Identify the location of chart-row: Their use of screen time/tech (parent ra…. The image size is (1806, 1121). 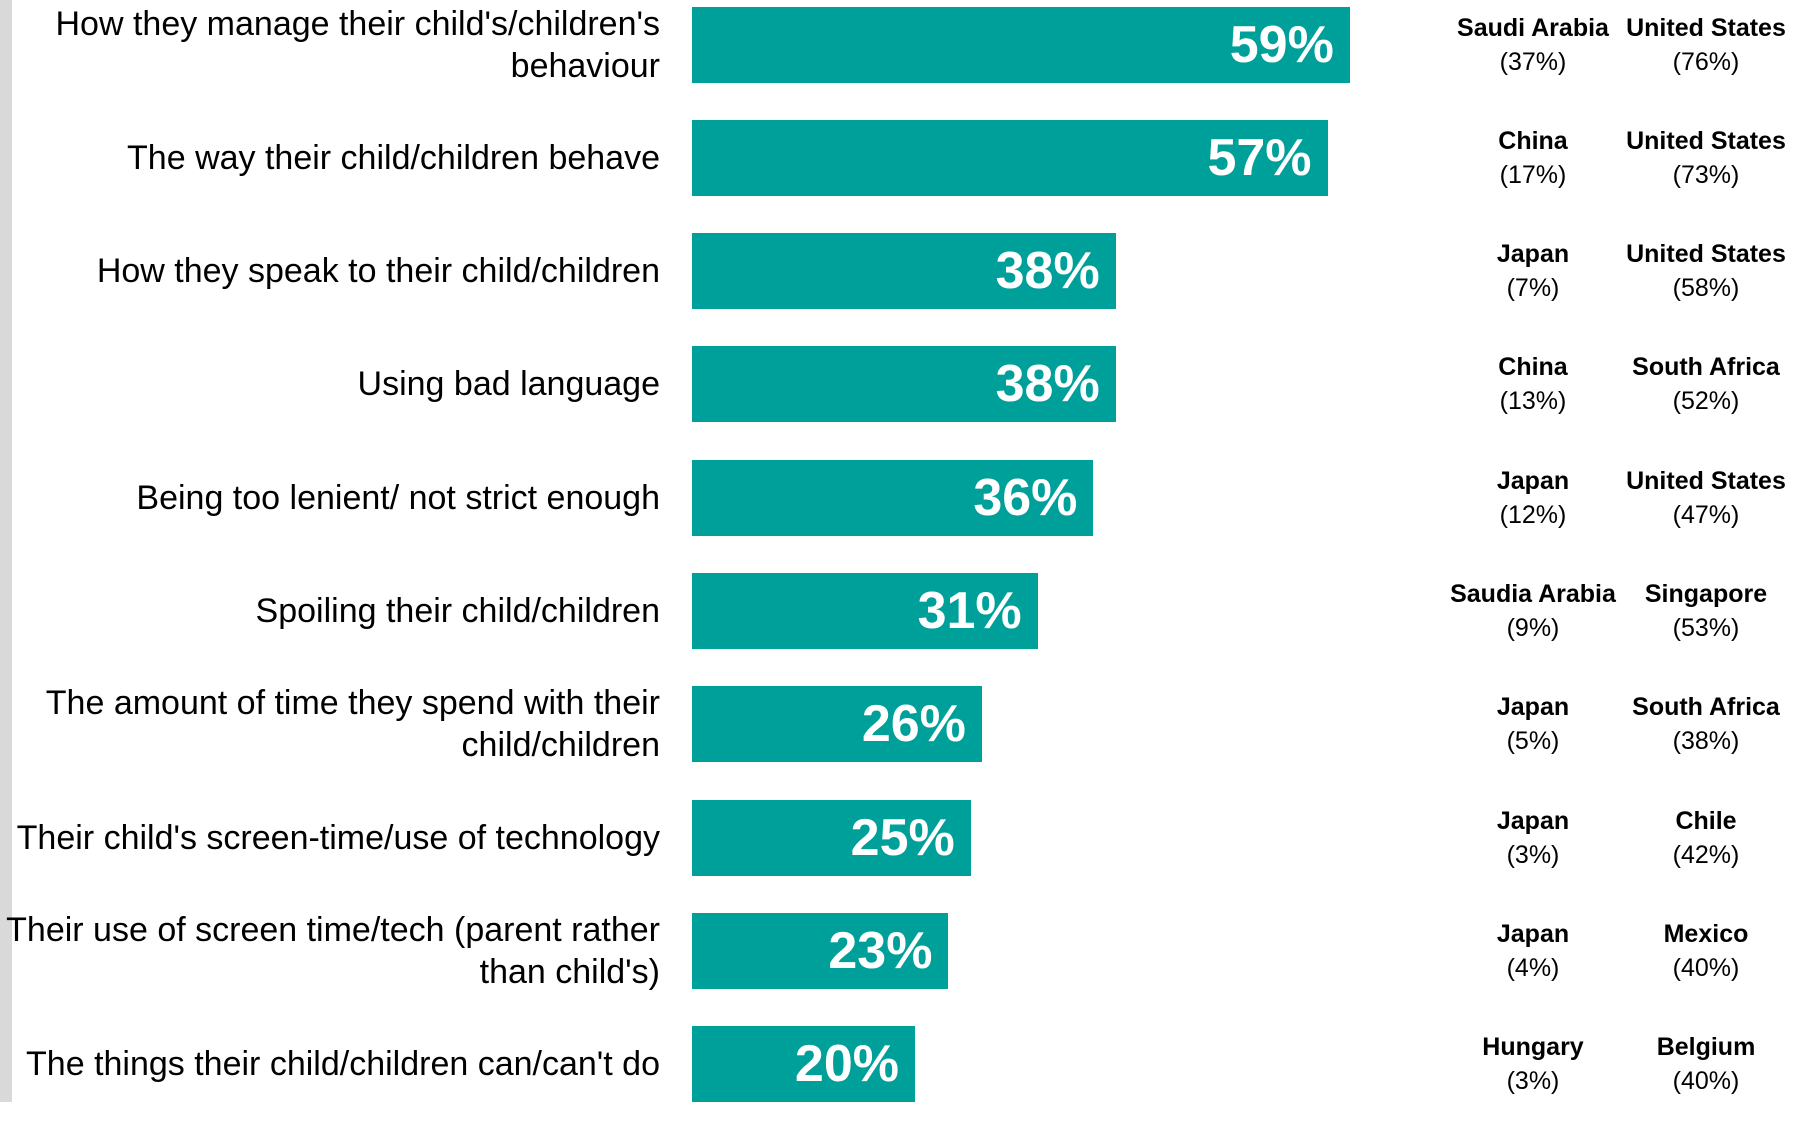
(903, 950).